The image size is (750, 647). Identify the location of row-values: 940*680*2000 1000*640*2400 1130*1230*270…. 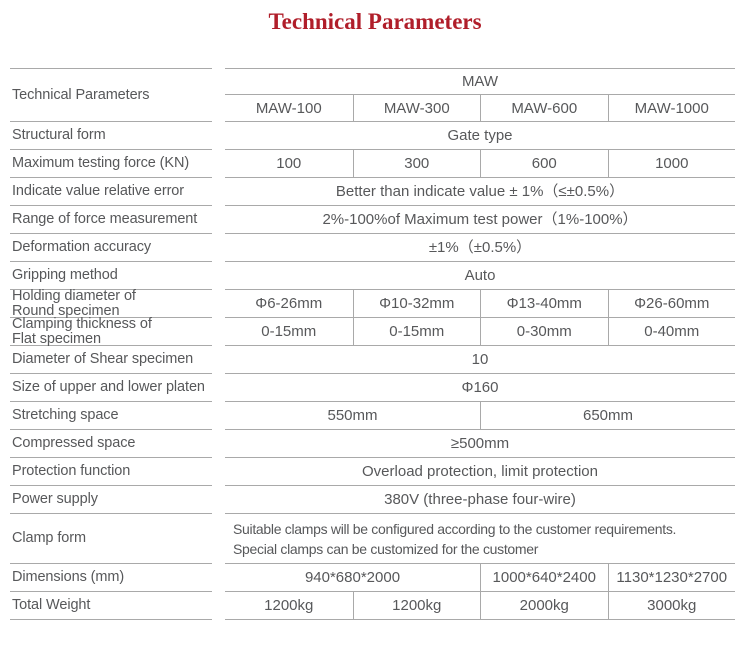
(480, 578).